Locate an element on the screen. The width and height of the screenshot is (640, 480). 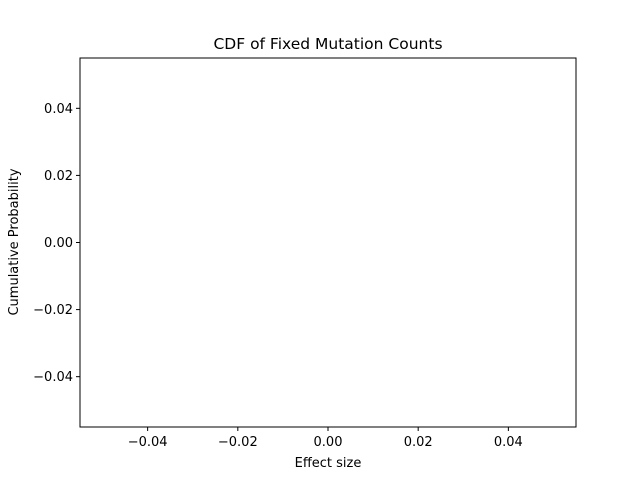
x-tick-label: 0.00 is located at coordinates (328, 442).